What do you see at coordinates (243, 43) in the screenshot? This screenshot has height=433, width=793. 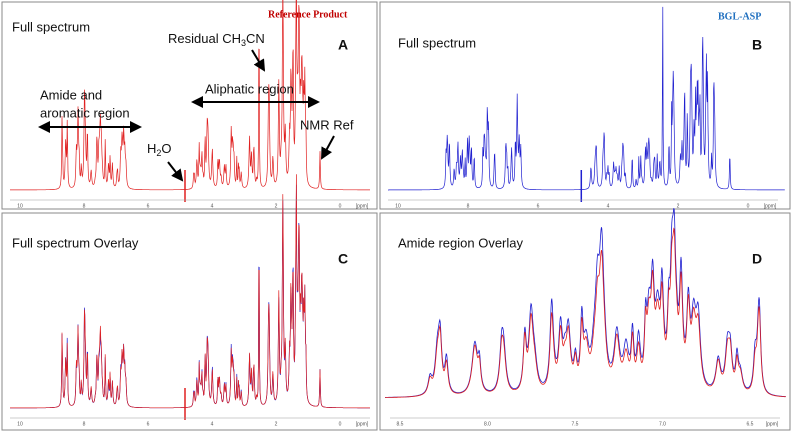 I see `subscript: 3` at bounding box center [243, 43].